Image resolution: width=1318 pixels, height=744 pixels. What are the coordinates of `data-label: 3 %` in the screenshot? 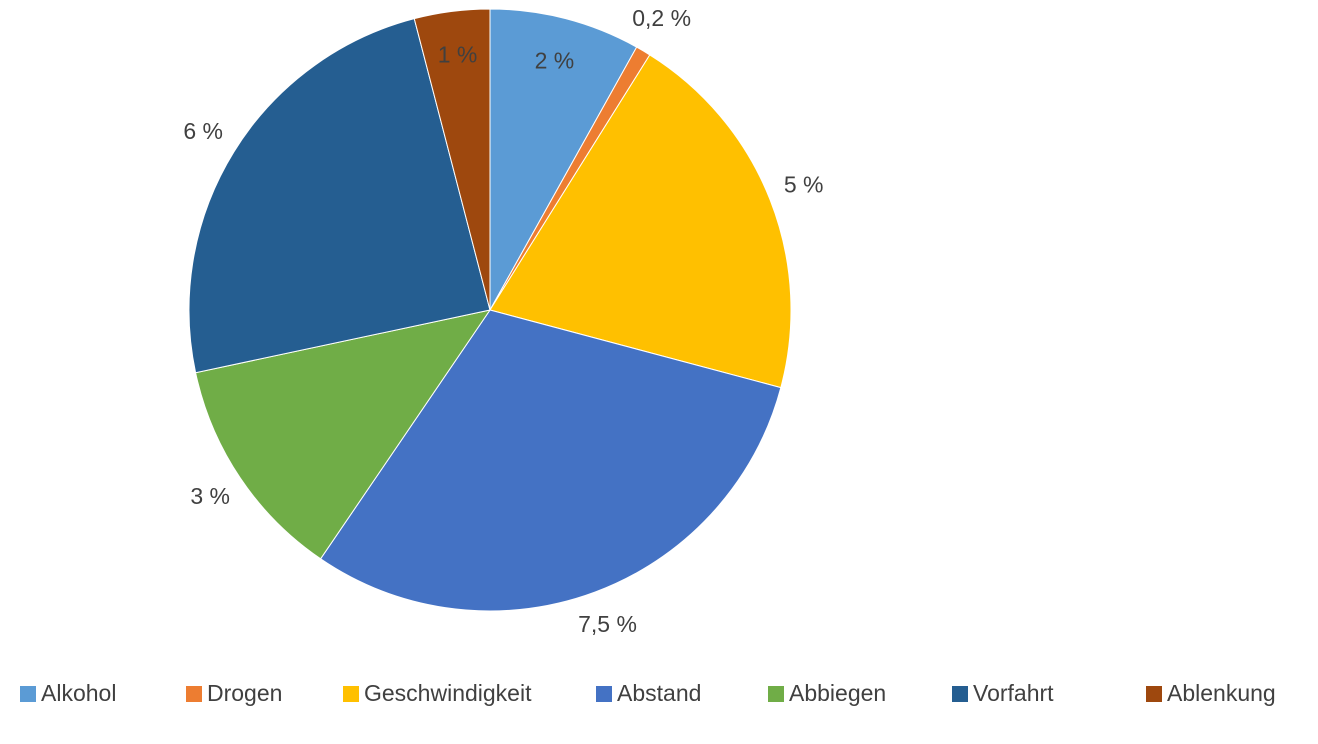 It's located at (210, 496).